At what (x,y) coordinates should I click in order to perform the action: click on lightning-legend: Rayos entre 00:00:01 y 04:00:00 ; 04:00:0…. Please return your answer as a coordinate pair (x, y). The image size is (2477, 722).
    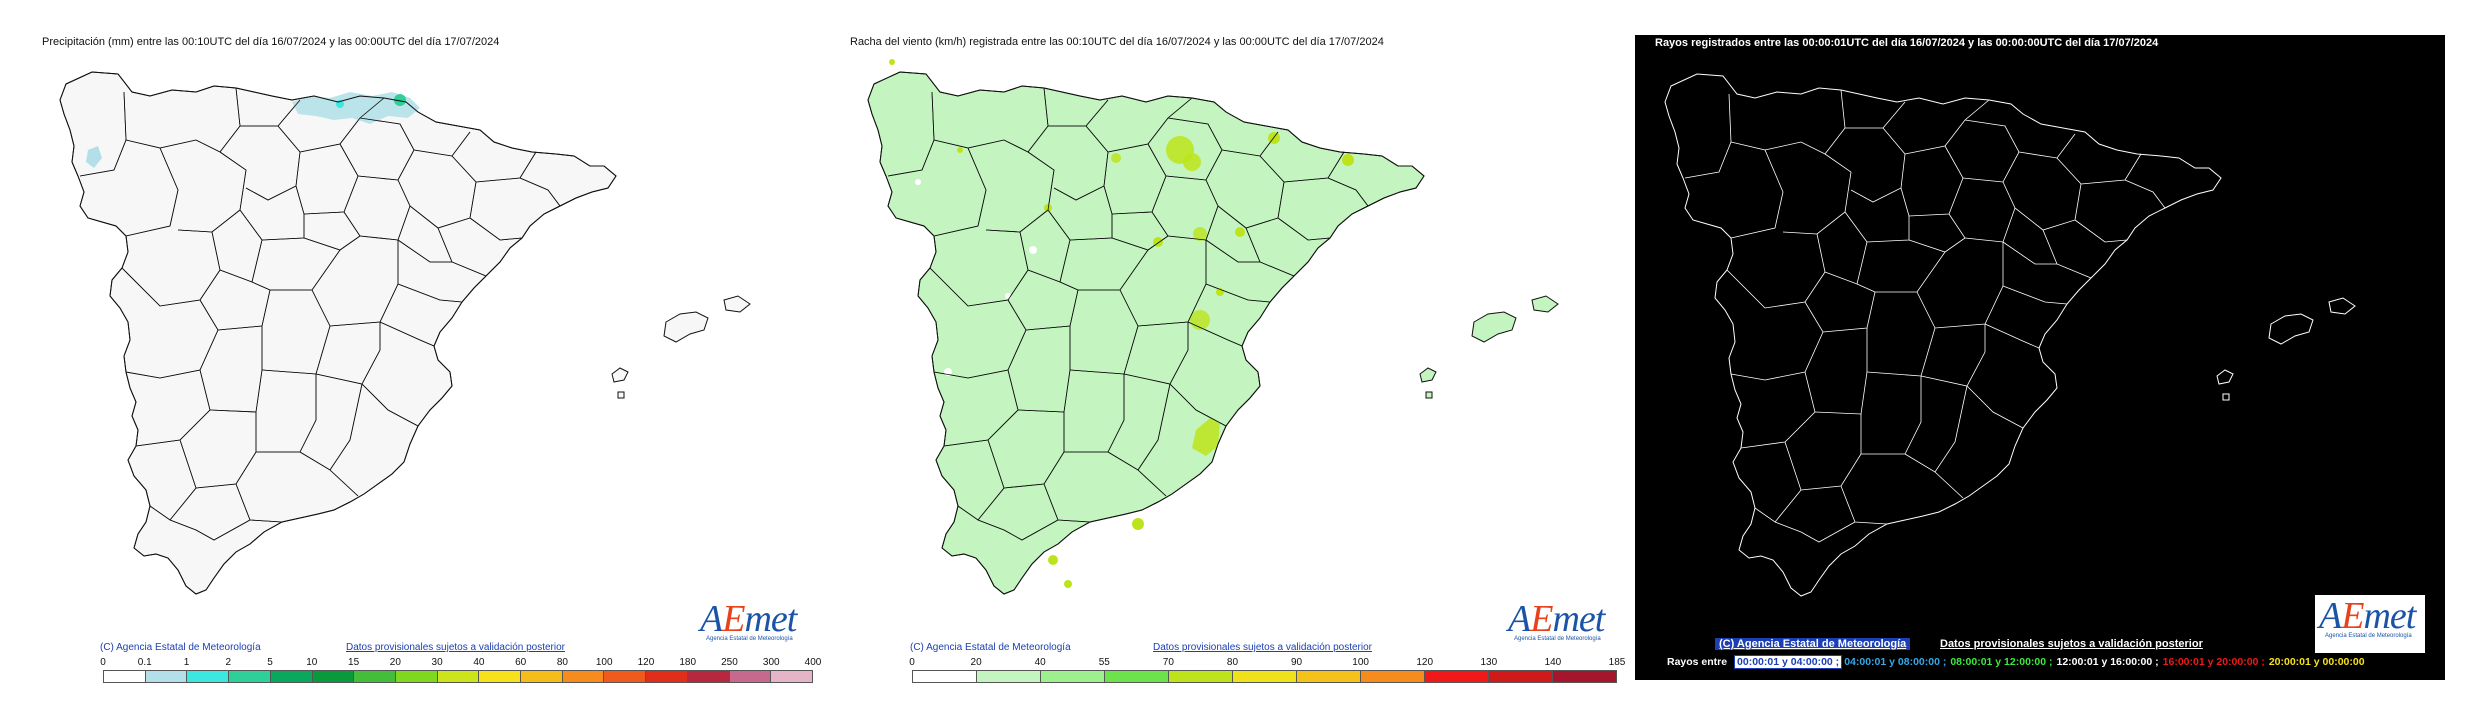
    Looking at the image, I should click on (2017, 662).